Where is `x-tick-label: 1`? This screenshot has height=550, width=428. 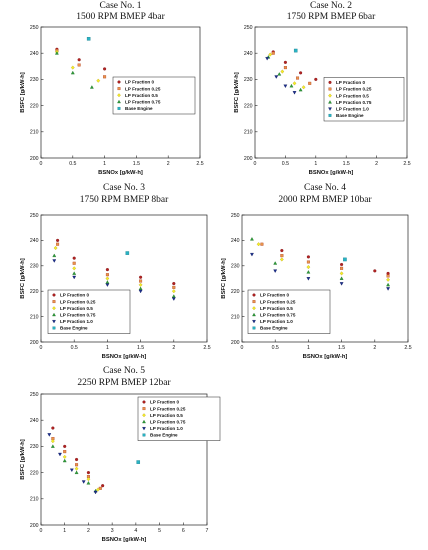 x-tick-label: 1 is located at coordinates (308, 348).